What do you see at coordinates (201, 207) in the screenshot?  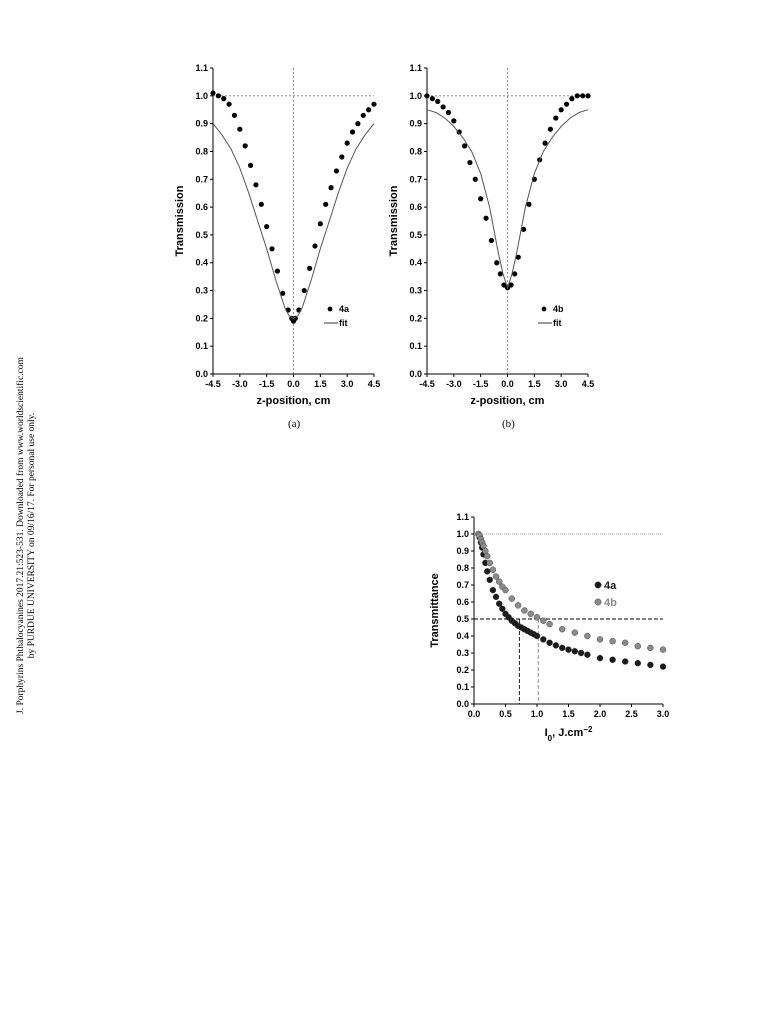 I see `y-tick-label: 0.6` at bounding box center [201, 207].